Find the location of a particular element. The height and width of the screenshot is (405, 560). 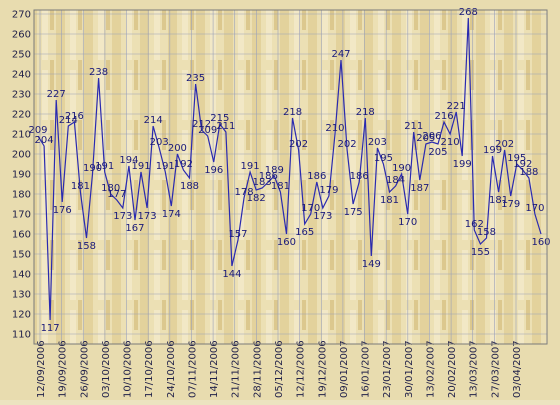

data-label: 158 is located at coordinates (86, 246).